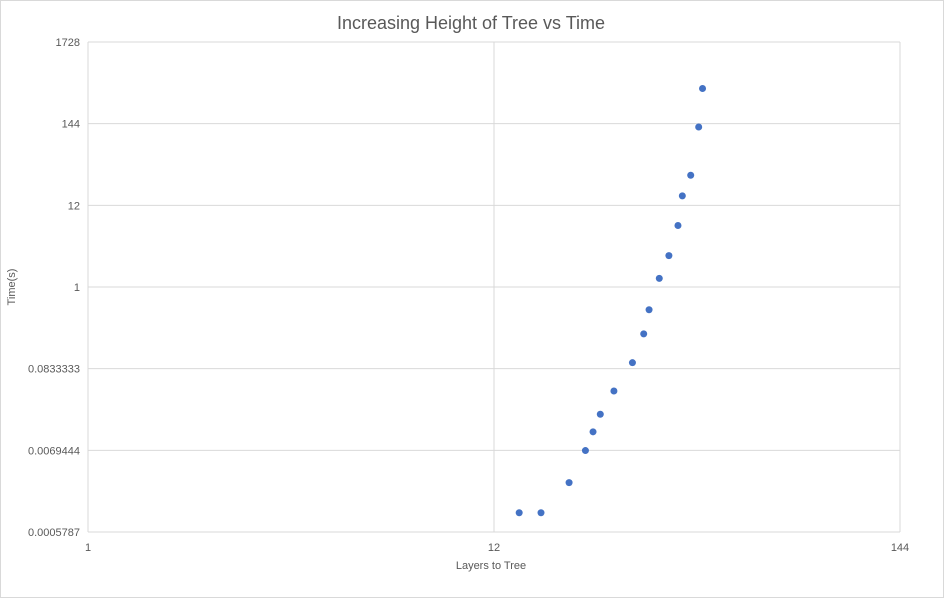 The height and width of the screenshot is (598, 944). What do you see at coordinates (68, 43) in the screenshot?
I see `y-tick-label: 1728` at bounding box center [68, 43].